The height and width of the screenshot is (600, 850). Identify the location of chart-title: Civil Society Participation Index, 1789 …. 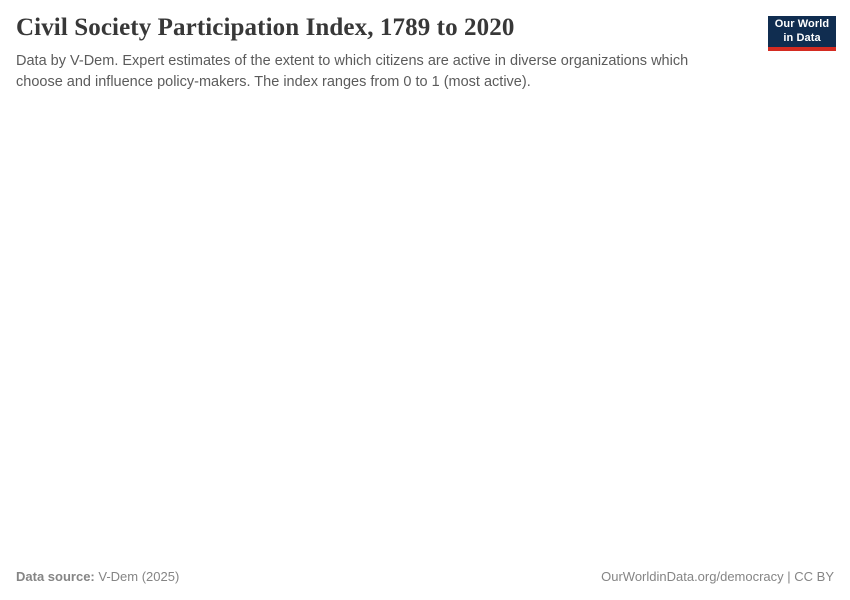
(265, 27).